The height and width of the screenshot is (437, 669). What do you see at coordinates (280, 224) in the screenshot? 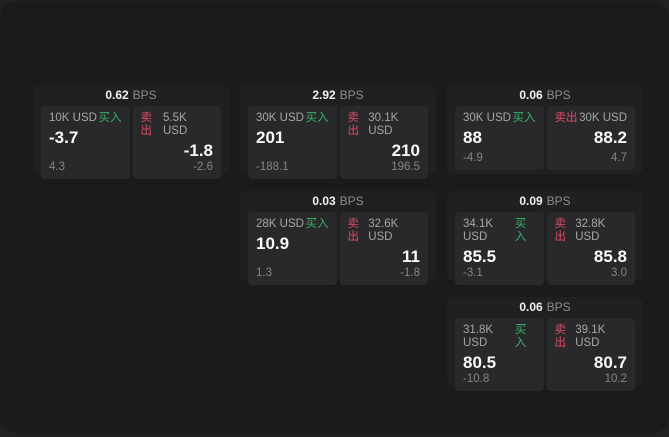
I see `buy-amount-label: 28K USD` at bounding box center [280, 224].